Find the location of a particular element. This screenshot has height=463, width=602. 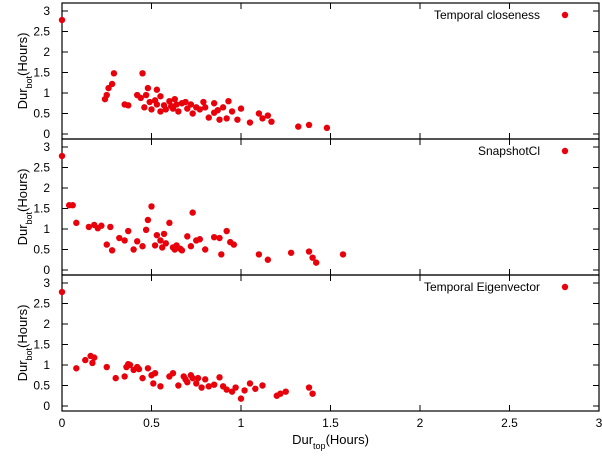

x-tick-label: 0 is located at coordinates (62, 423).